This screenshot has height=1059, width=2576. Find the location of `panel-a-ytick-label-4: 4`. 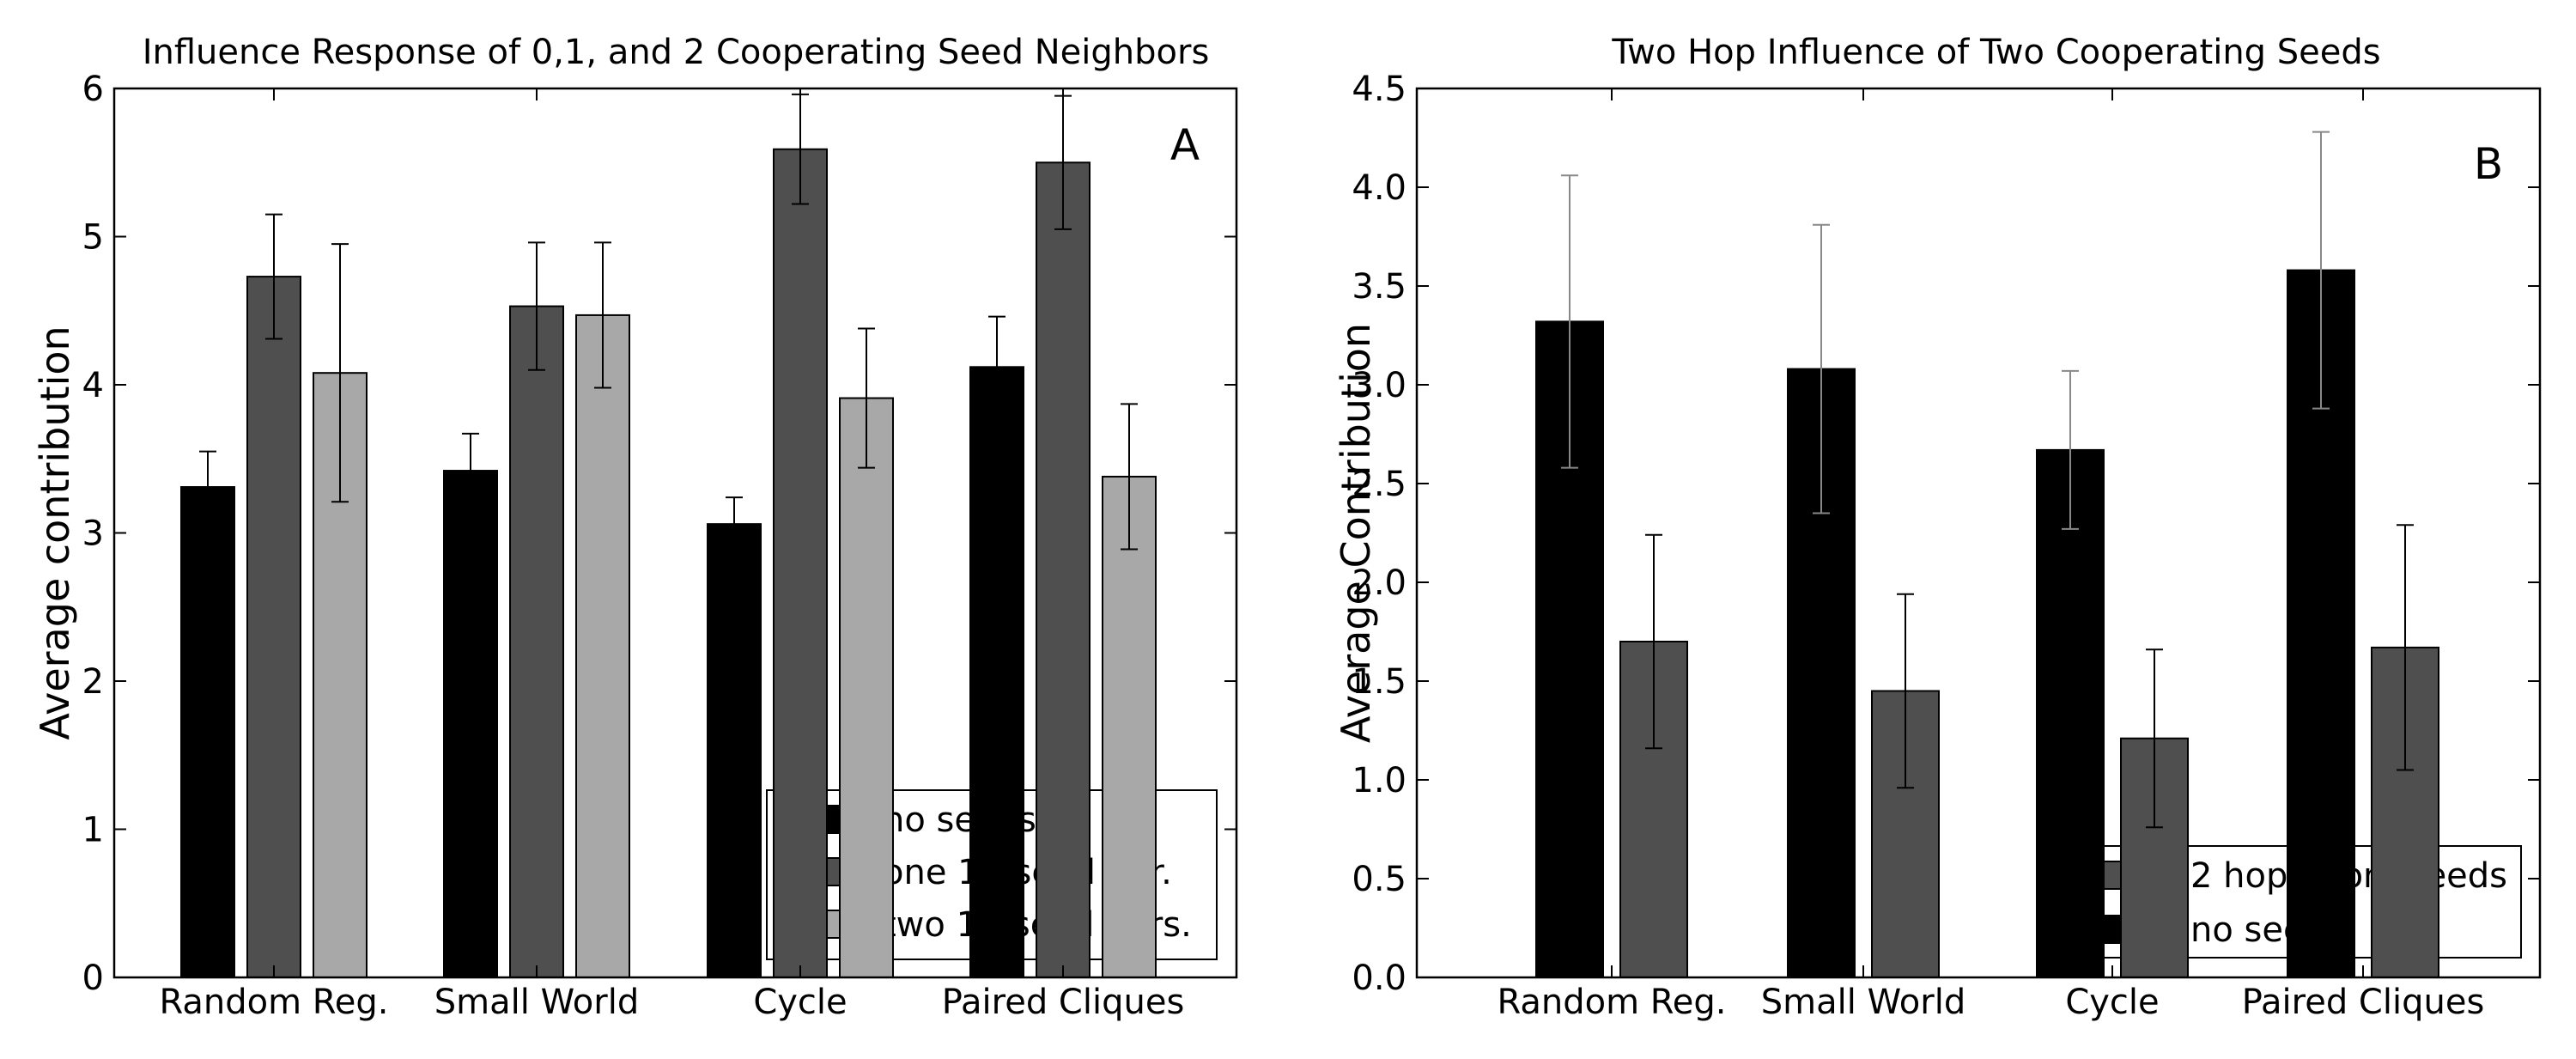

panel-a-ytick-label-4: 4 is located at coordinates (93, 385).